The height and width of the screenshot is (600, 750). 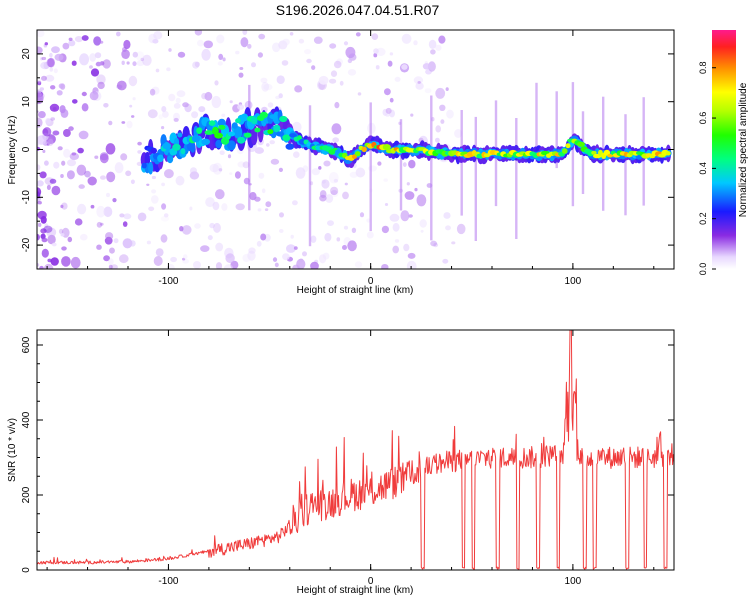 What do you see at coordinates (707, 168) in the screenshot?
I see `colorbar-ticks: 0.0 0.2 0.4 0.6 0.8` at bounding box center [707, 168].